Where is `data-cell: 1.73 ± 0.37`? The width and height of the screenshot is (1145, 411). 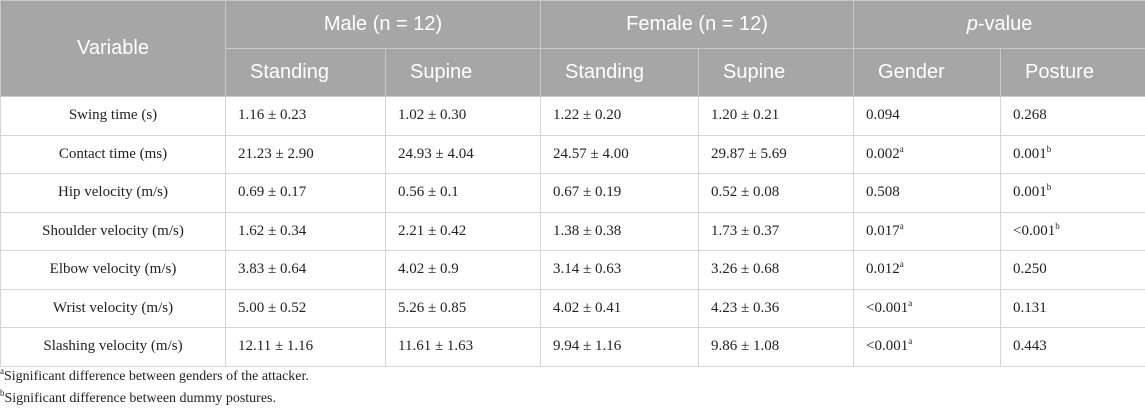 data-cell: 1.73 ± 0.37 is located at coordinates (776, 231).